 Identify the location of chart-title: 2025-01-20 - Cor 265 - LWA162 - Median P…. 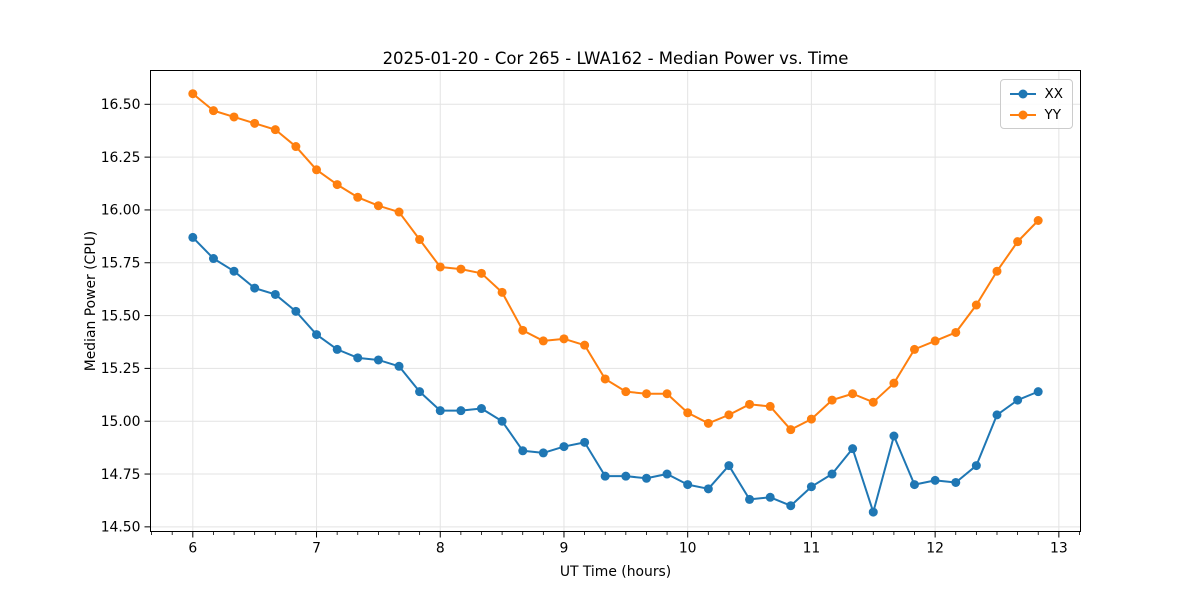
(615, 58).